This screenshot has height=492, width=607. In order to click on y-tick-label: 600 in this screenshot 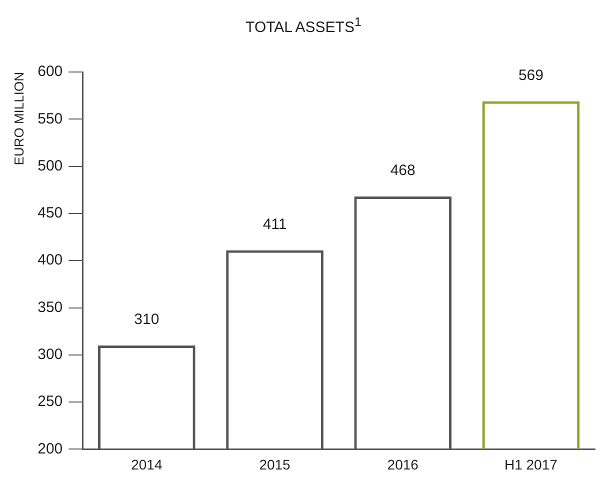, I will do `click(50, 71)`.